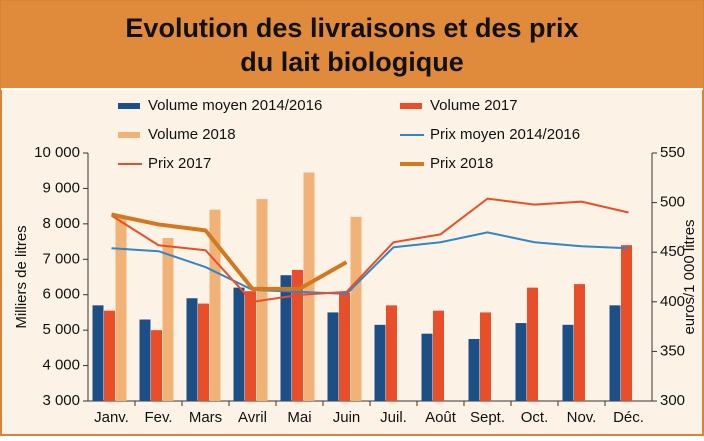 The height and width of the screenshot is (441, 704). I want to click on y2-tick-label: 550, so click(672, 152).